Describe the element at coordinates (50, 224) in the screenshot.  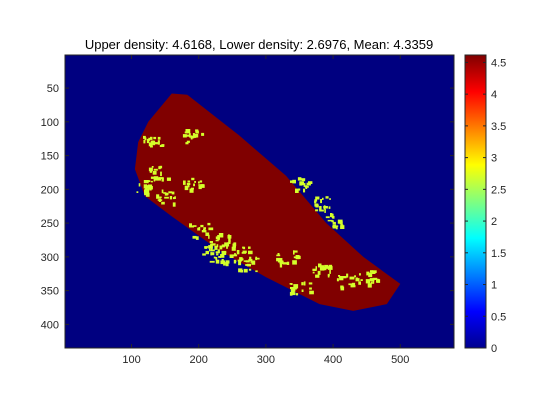
I see `y-tick-label: 250` at that location.